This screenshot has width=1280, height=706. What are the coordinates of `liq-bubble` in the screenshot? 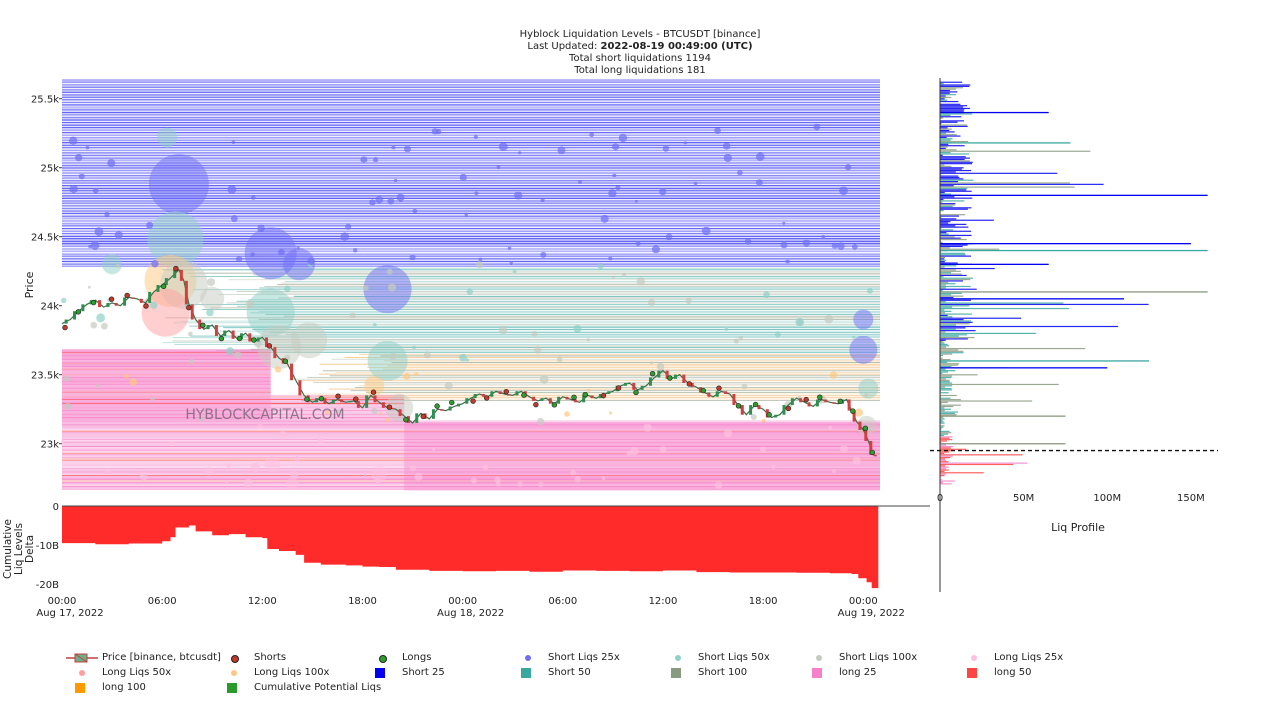 It's located at (299, 264).